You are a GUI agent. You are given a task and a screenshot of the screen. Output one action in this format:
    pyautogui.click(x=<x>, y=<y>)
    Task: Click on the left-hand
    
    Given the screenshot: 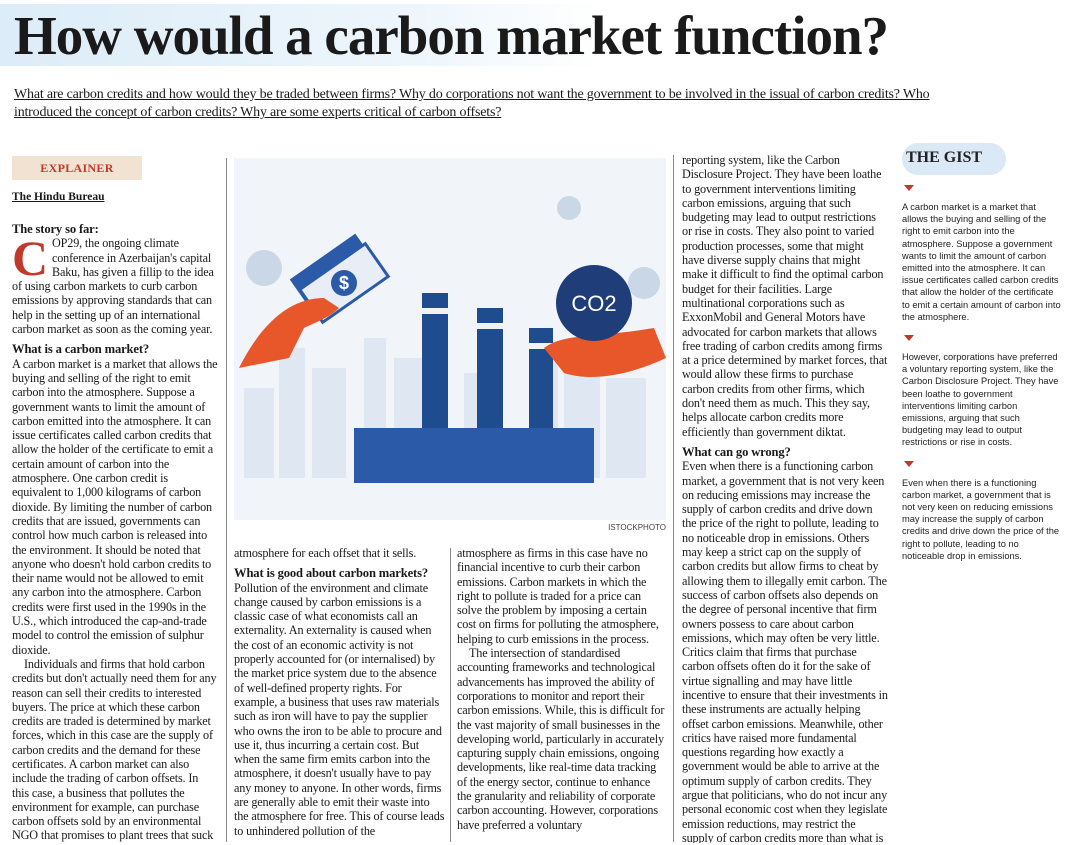 What is the action you would take?
    pyautogui.click(x=289, y=333)
    